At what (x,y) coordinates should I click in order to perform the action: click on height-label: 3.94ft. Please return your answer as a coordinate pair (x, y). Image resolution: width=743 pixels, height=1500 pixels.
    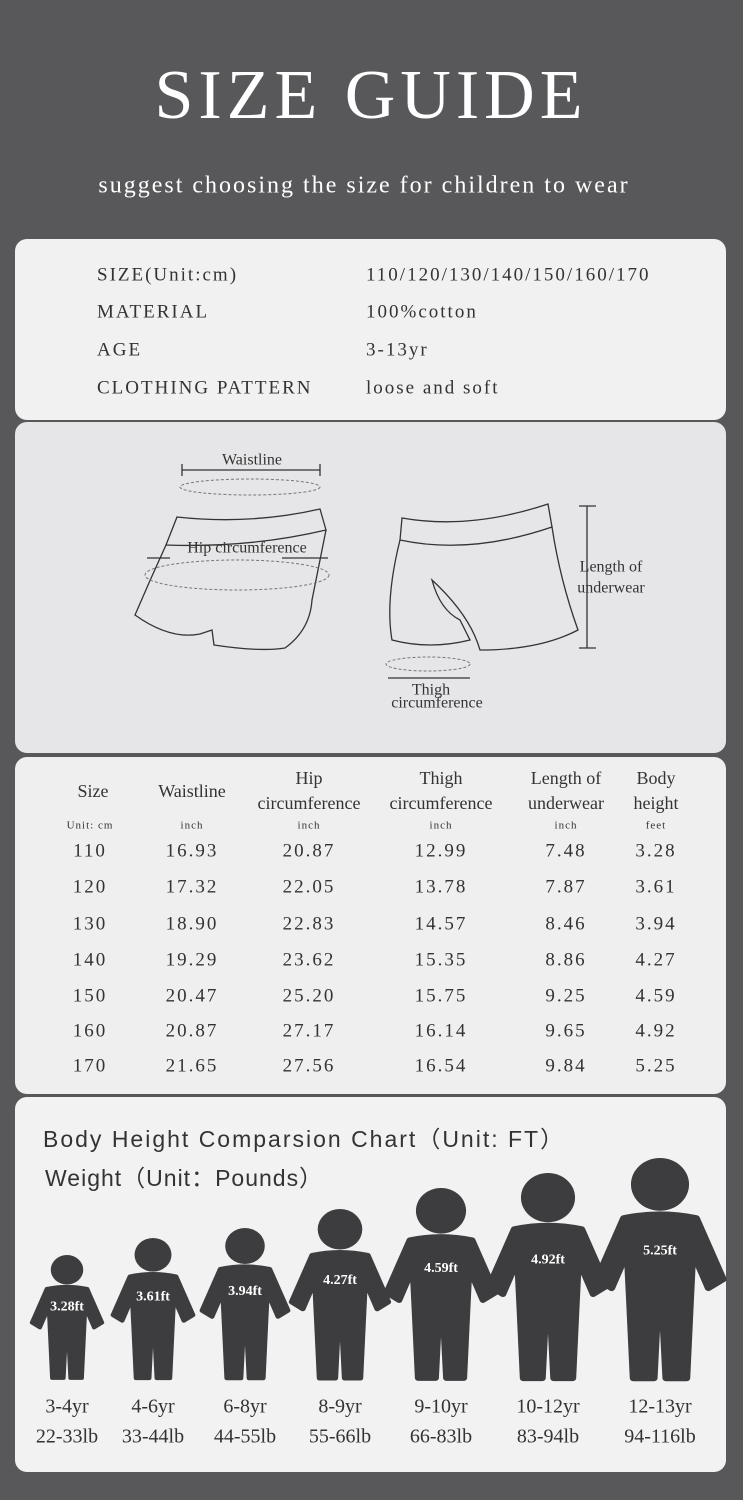
    Looking at the image, I should click on (245, 1291).